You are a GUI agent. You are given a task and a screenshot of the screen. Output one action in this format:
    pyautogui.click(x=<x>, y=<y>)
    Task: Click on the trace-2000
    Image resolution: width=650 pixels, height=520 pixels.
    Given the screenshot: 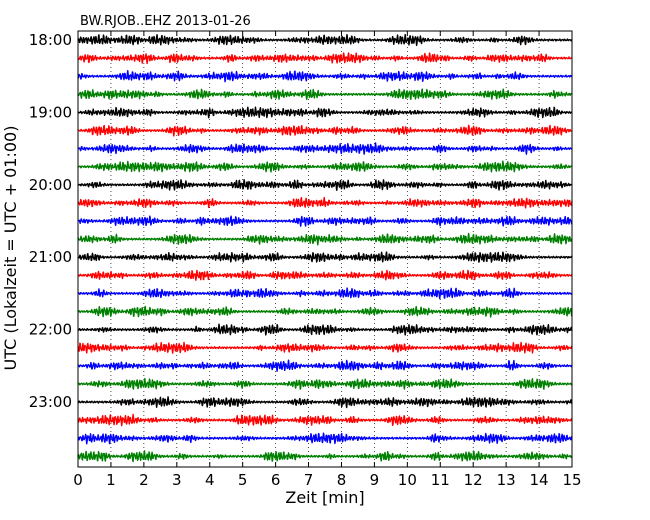 What is the action you would take?
    pyautogui.click(x=325, y=184)
    